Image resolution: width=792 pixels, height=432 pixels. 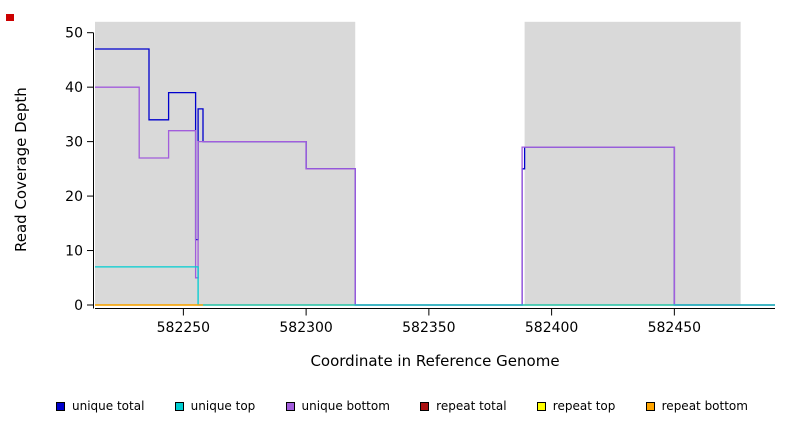 What do you see at coordinates (650, 406) in the screenshot?
I see `legend-swatch-repeat-bottom` at bounding box center [650, 406].